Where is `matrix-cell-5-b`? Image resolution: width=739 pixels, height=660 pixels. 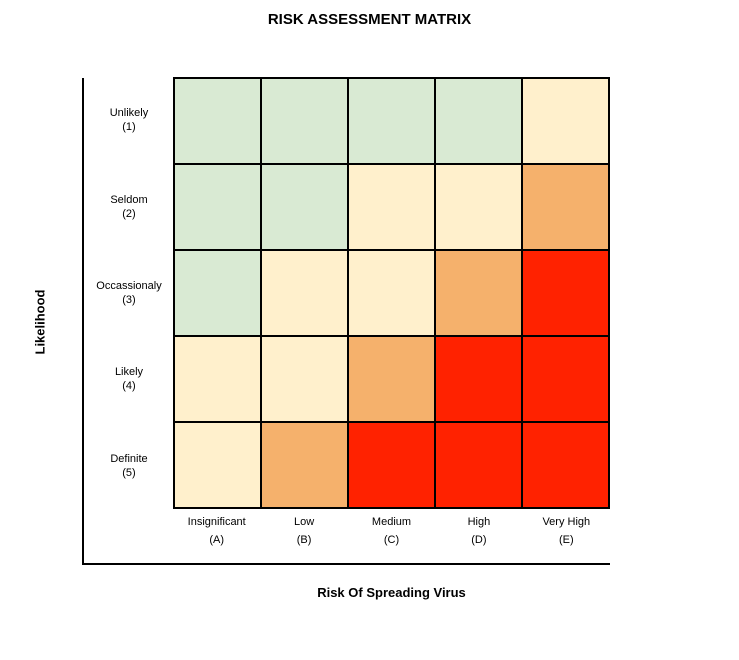 matrix-cell-5-b is located at coordinates (304, 465).